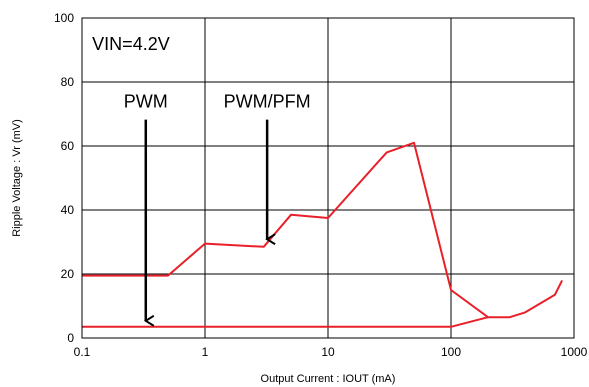 The image size is (589, 387). What do you see at coordinates (451, 352) in the screenshot?
I see `x-tick-label: 100` at bounding box center [451, 352].